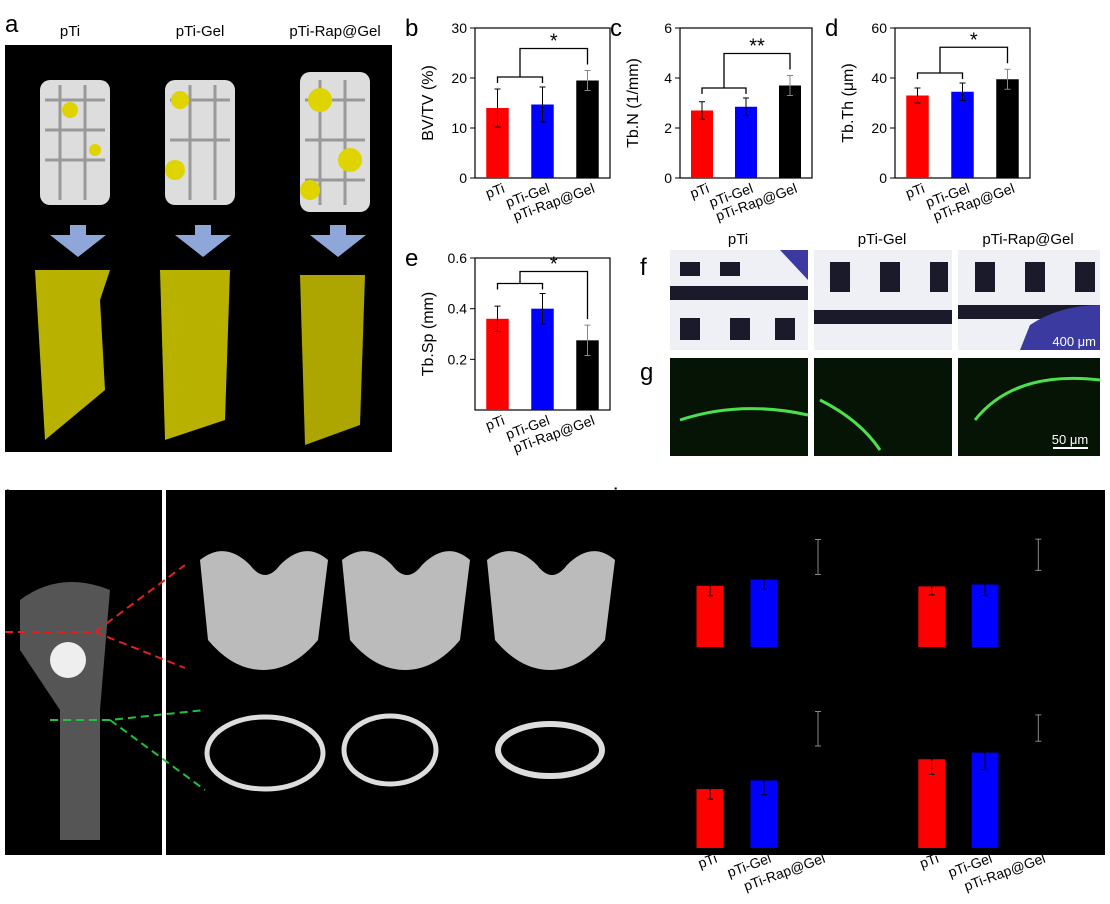  What do you see at coordinates (886, 791) in the screenshot?
I see `y-tick-label: 300` at bounding box center [886, 791].